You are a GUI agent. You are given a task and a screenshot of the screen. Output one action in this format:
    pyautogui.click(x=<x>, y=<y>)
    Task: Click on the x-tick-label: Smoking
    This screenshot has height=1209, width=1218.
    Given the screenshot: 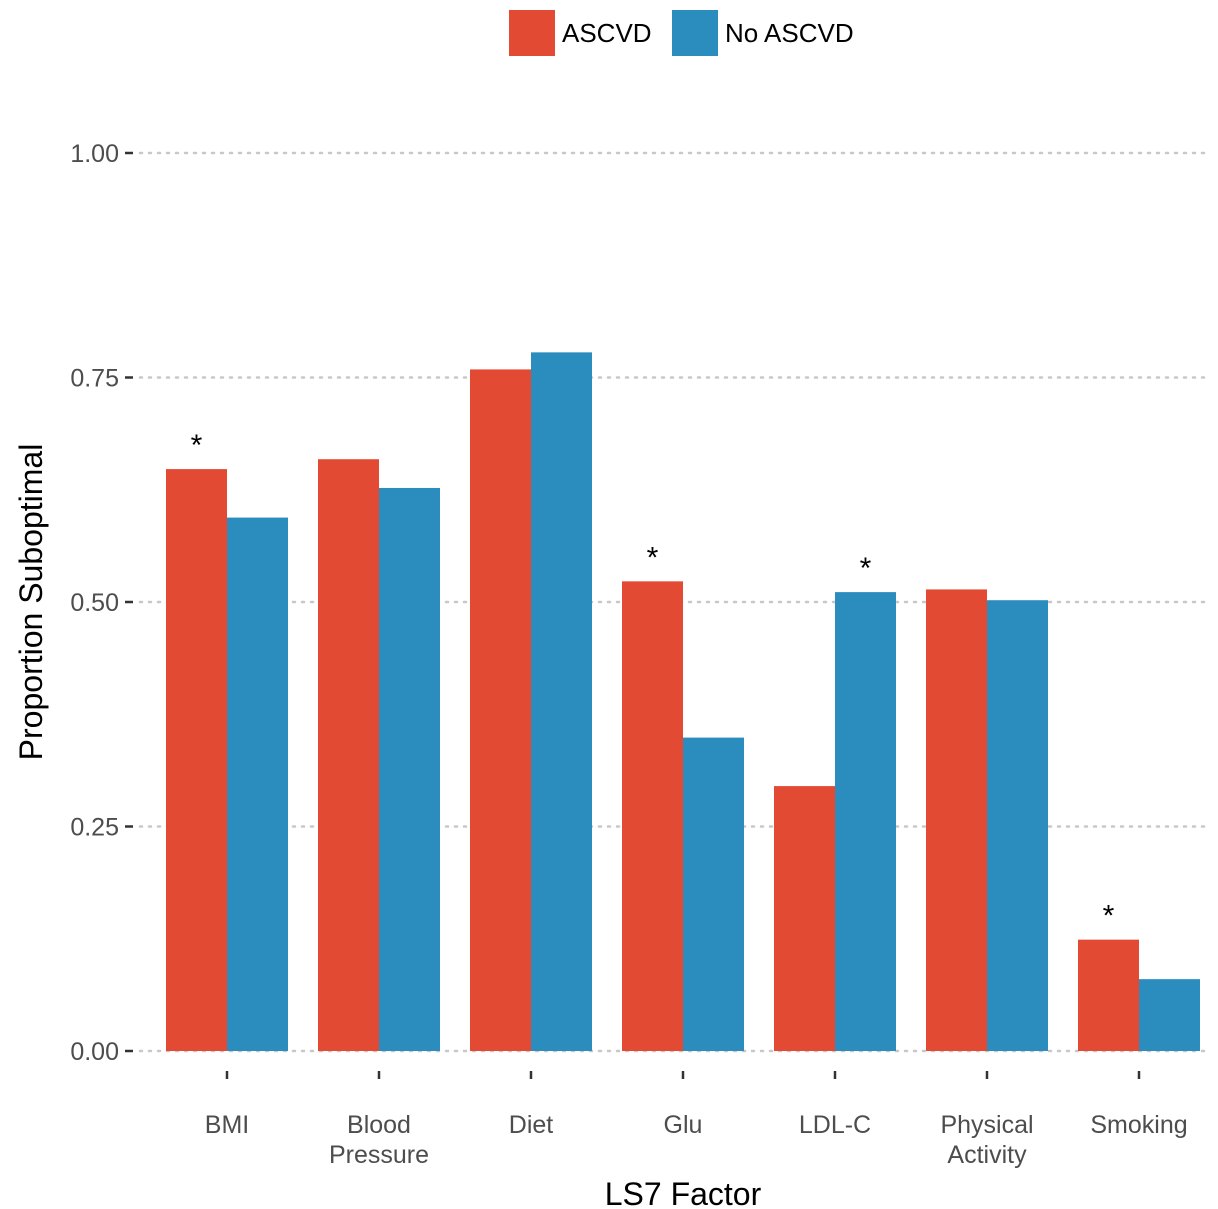 What is the action you would take?
    pyautogui.click(x=1138, y=1125)
    